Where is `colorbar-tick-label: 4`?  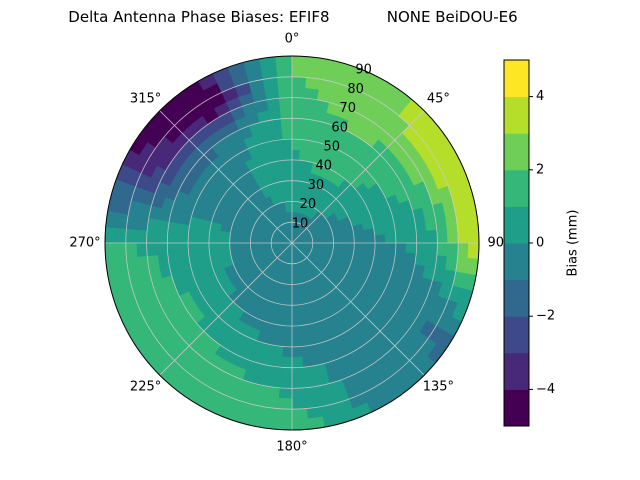 colorbar-tick-label: 4 is located at coordinates (540, 96).